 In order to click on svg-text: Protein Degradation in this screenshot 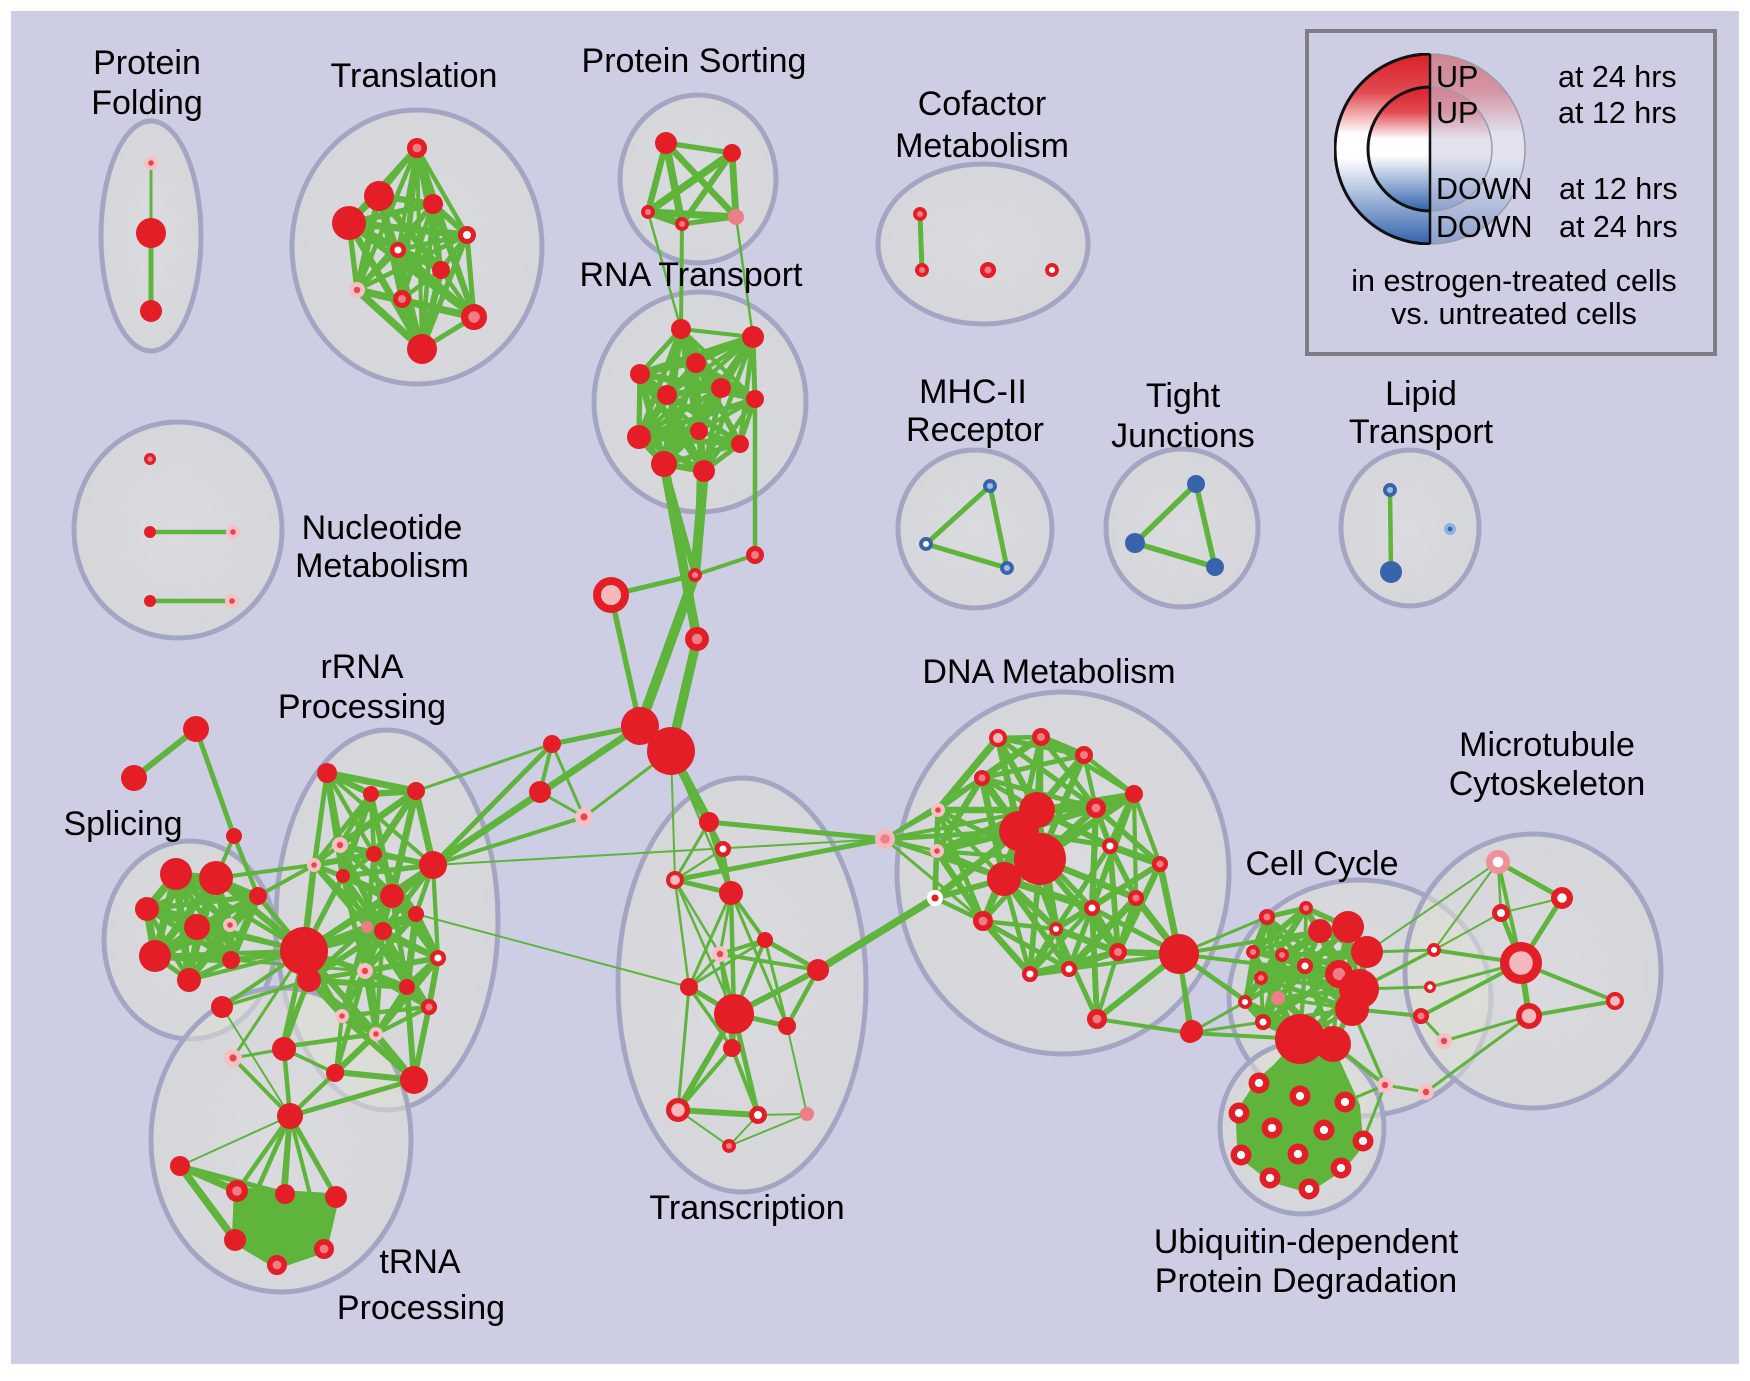, I will do `click(1306, 1281)`.